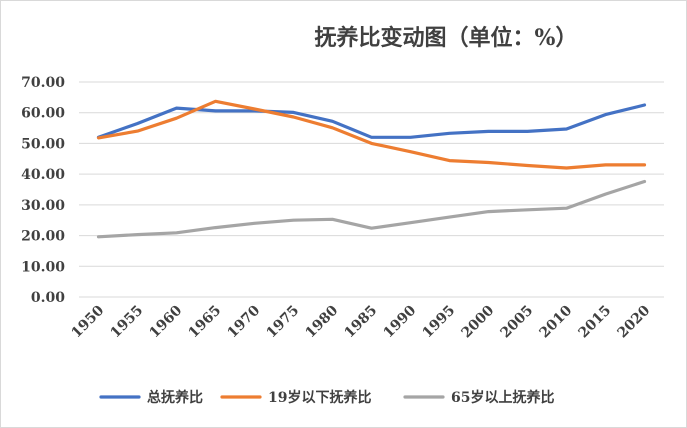  I want to click on y-tick-label: 0.00, so click(48, 298).